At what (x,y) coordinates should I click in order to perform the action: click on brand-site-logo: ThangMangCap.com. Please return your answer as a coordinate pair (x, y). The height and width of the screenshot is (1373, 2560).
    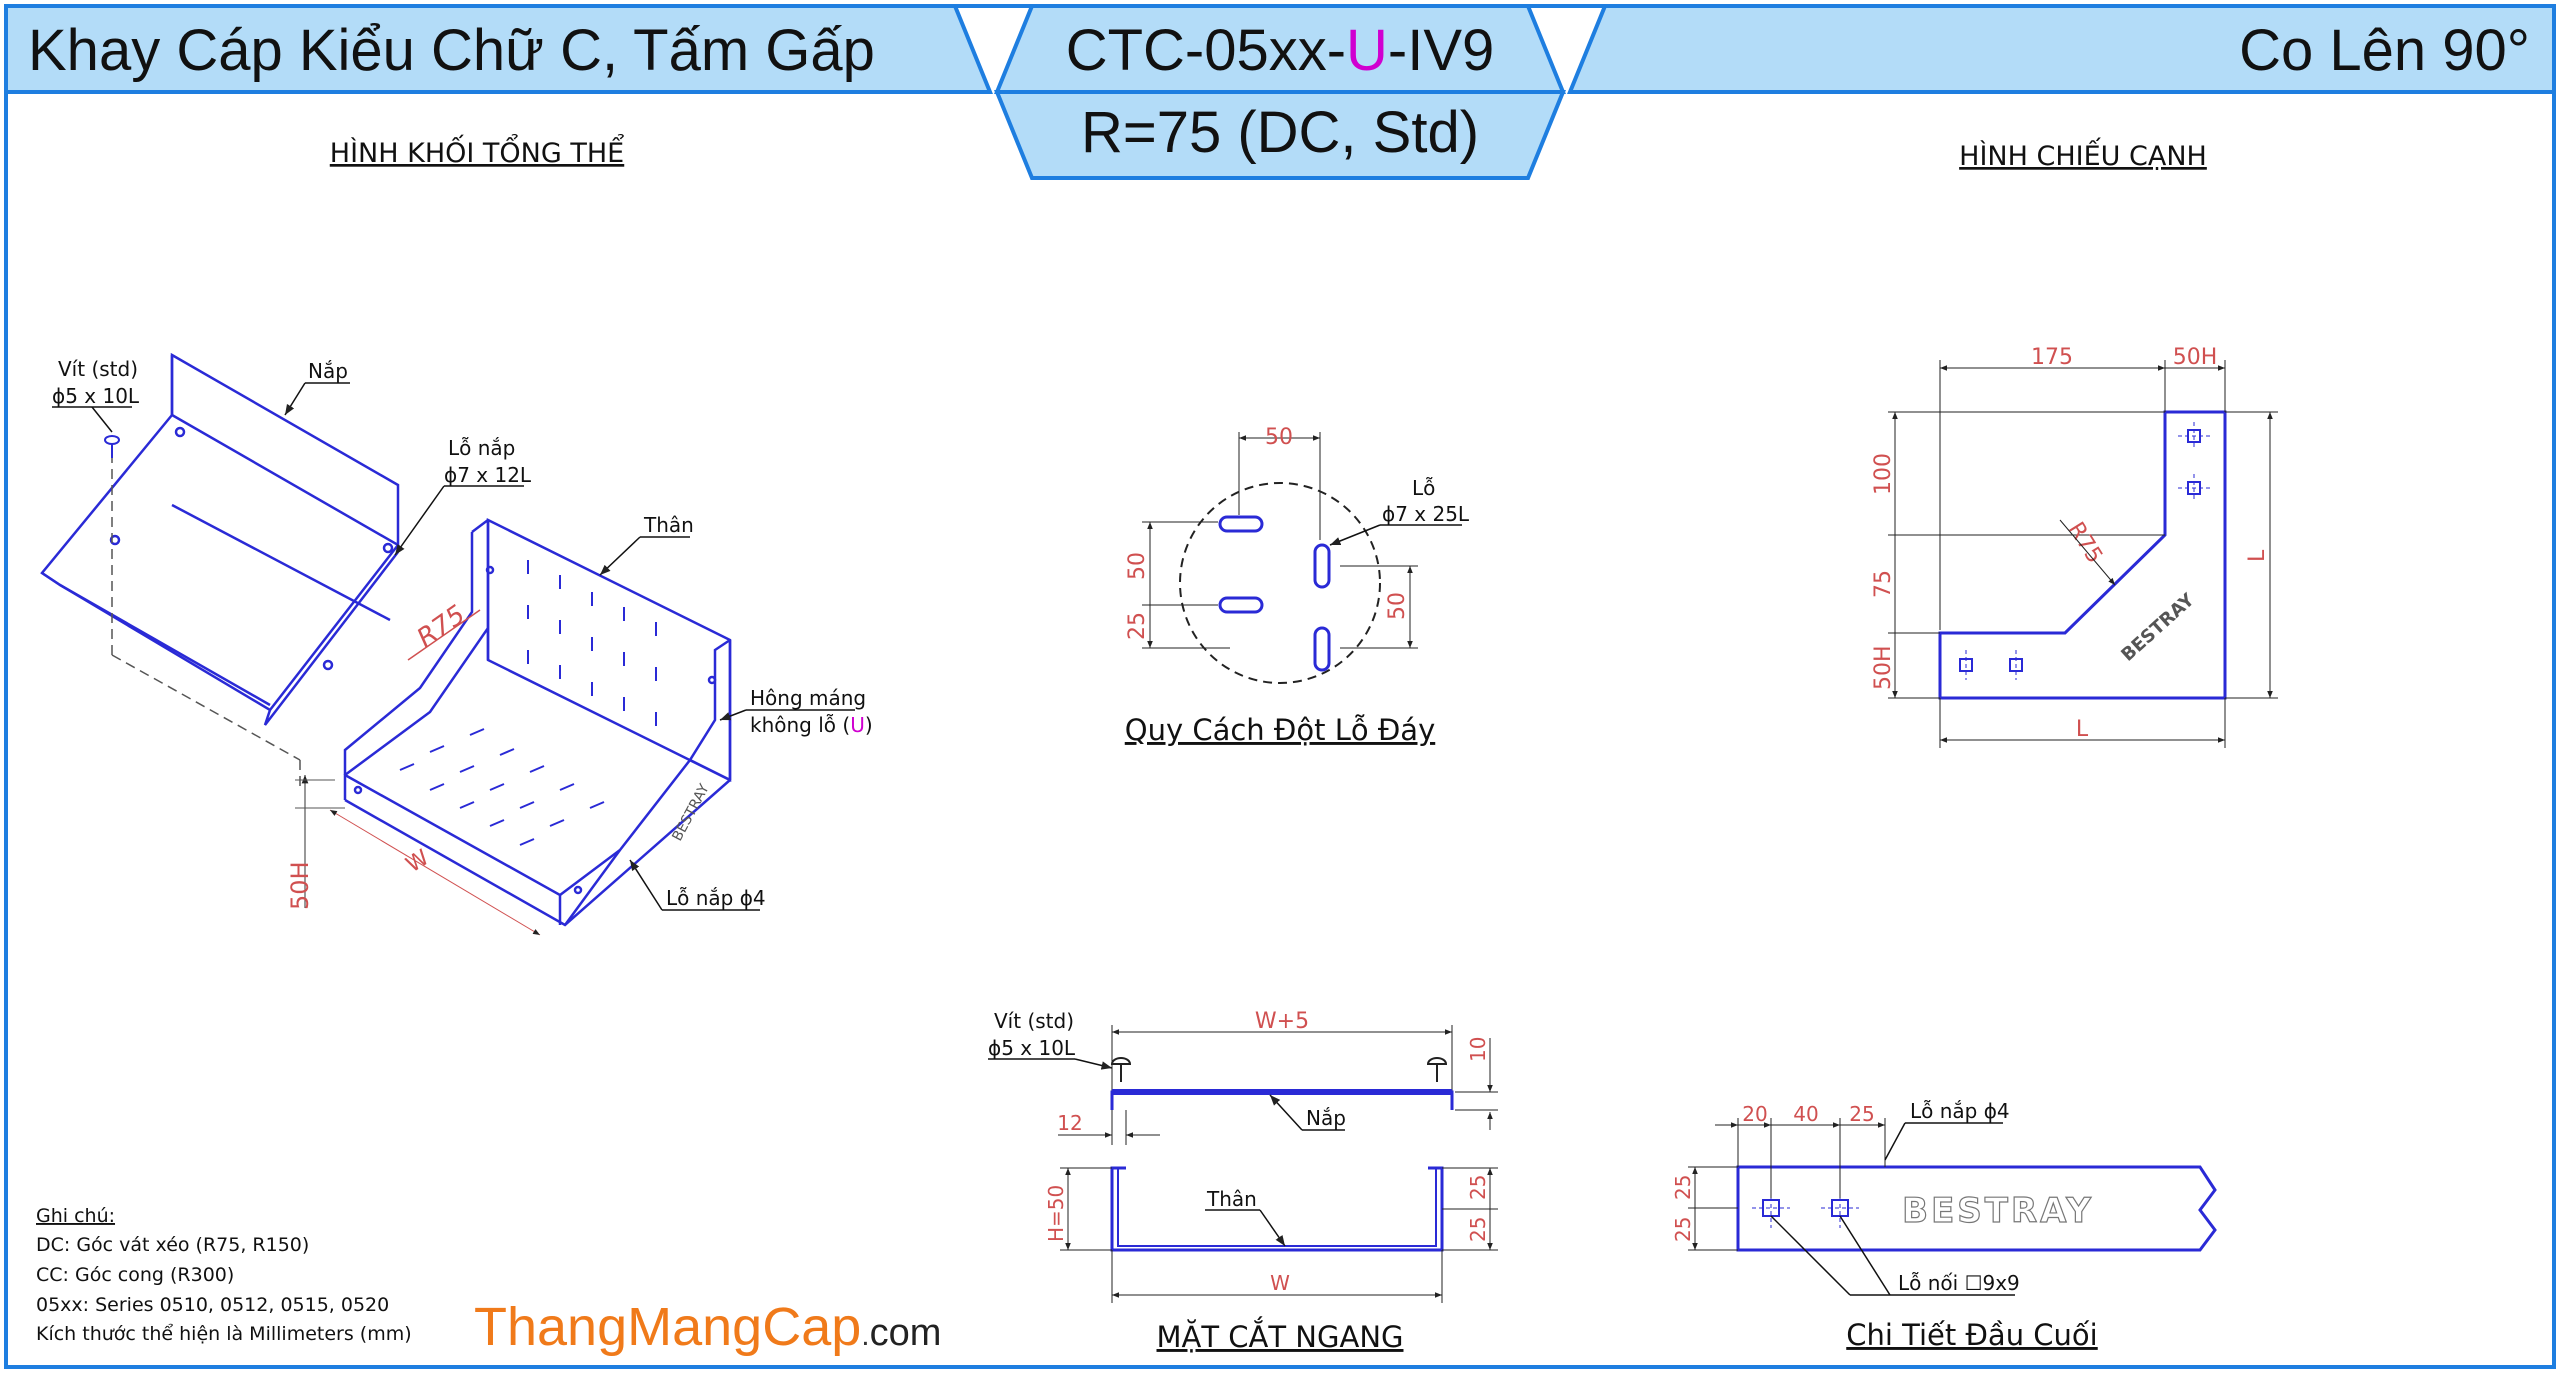
    Looking at the image, I should click on (707, 1327).